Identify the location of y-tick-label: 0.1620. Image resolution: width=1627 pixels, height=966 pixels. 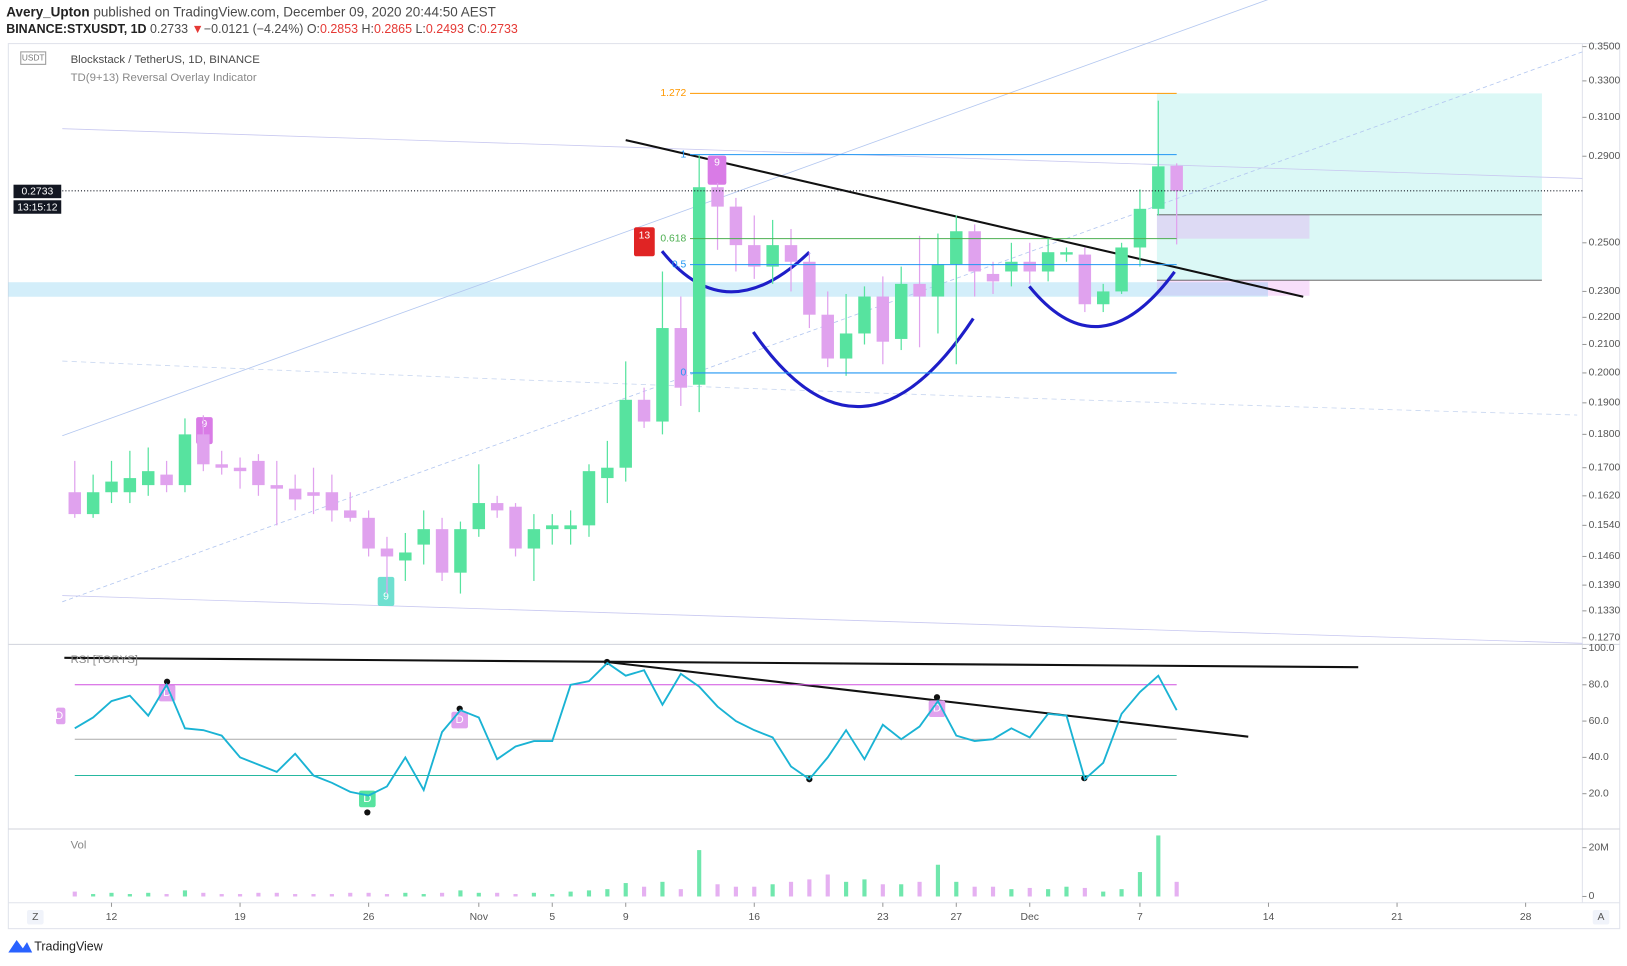
(1605, 496).